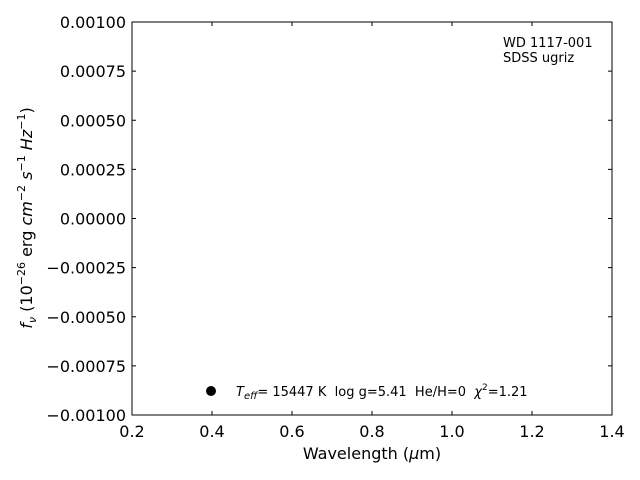 The image size is (640, 480). Describe the element at coordinates (291, 431) in the screenshot. I see `x-tick-label: 0.6` at that location.